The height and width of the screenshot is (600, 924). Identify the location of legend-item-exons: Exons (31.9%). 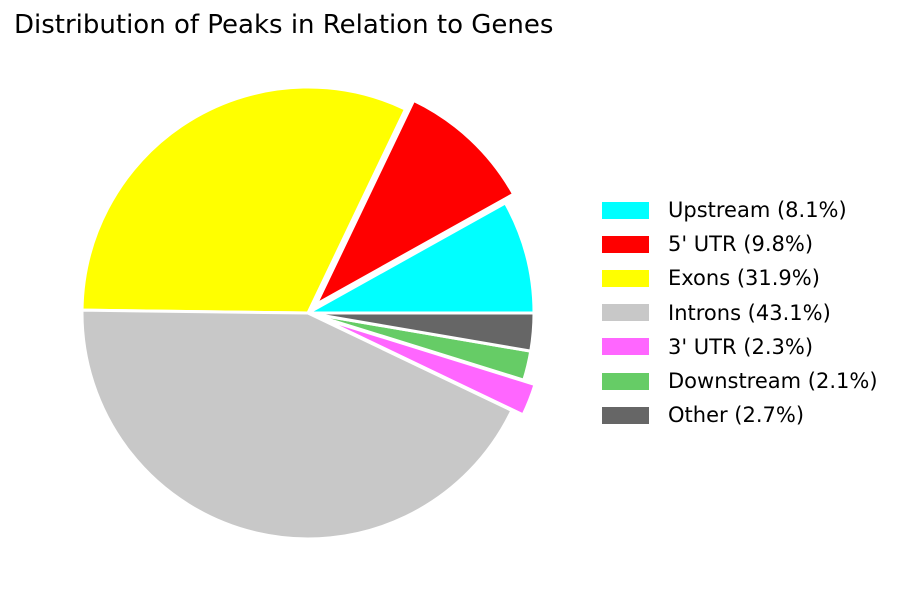
(740, 278).